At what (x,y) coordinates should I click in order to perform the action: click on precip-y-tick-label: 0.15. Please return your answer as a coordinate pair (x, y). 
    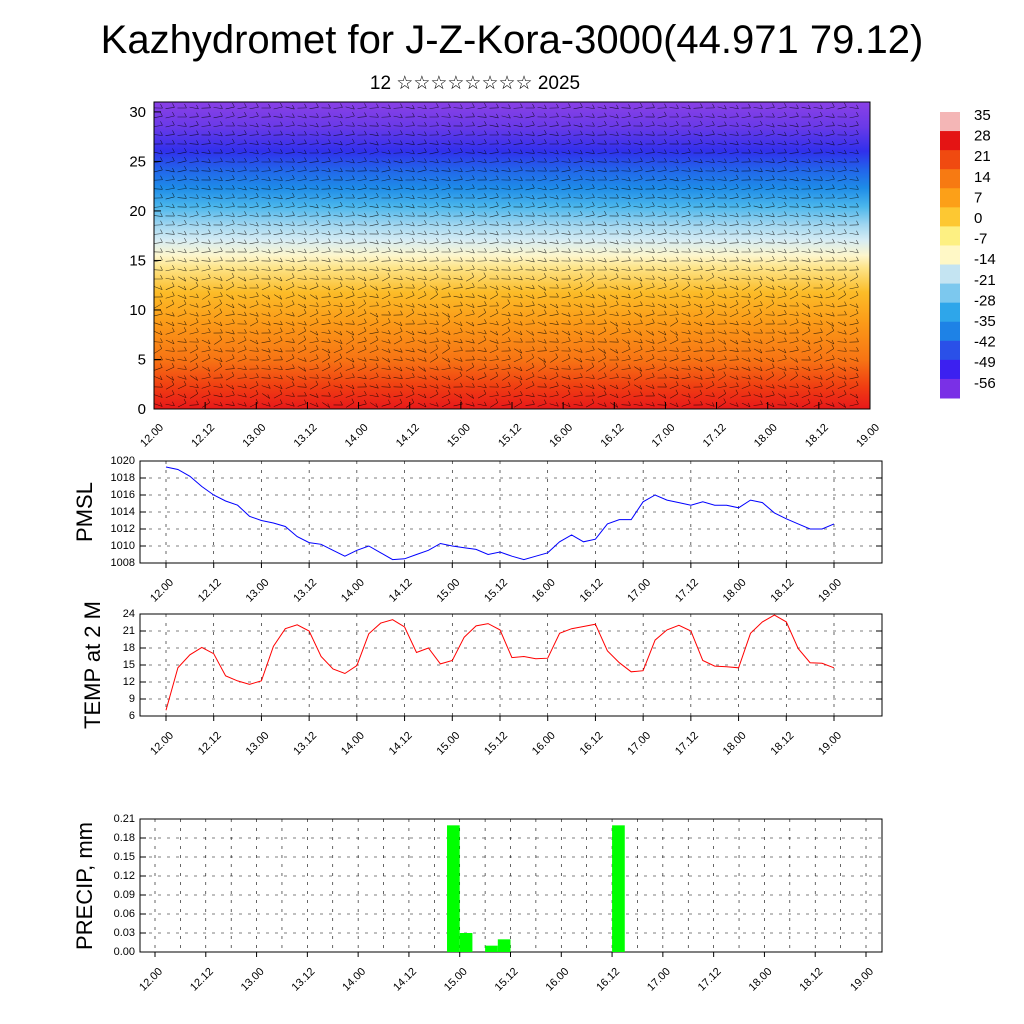
    Looking at the image, I should click on (124, 857).